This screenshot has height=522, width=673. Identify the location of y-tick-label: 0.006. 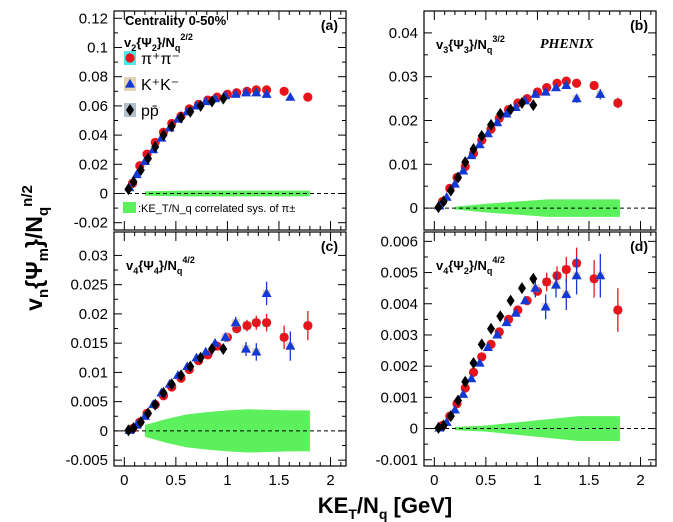
(399, 241).